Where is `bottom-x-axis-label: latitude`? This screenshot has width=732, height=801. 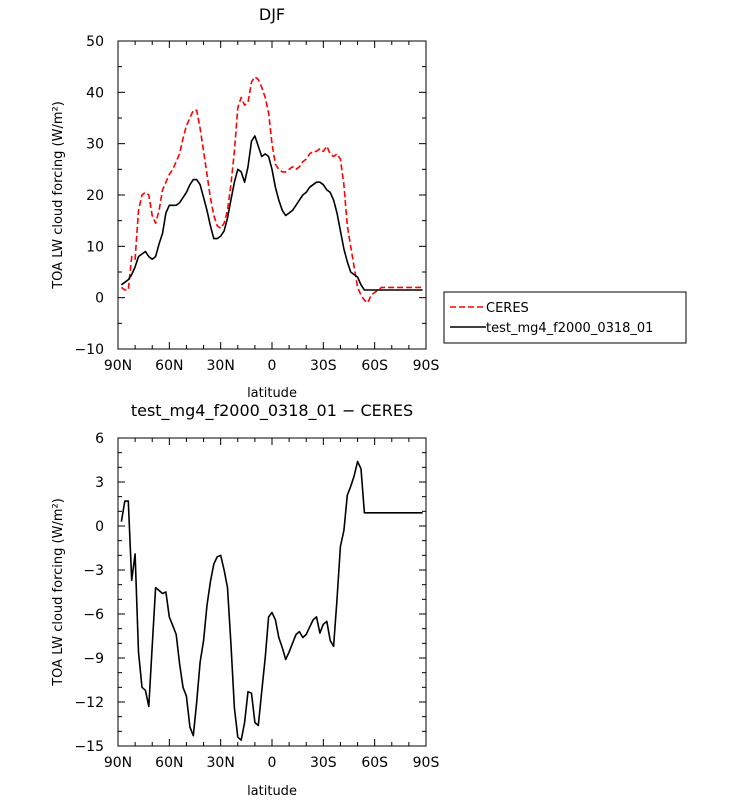
bottom-x-axis-label: latitude is located at coordinates (272, 791).